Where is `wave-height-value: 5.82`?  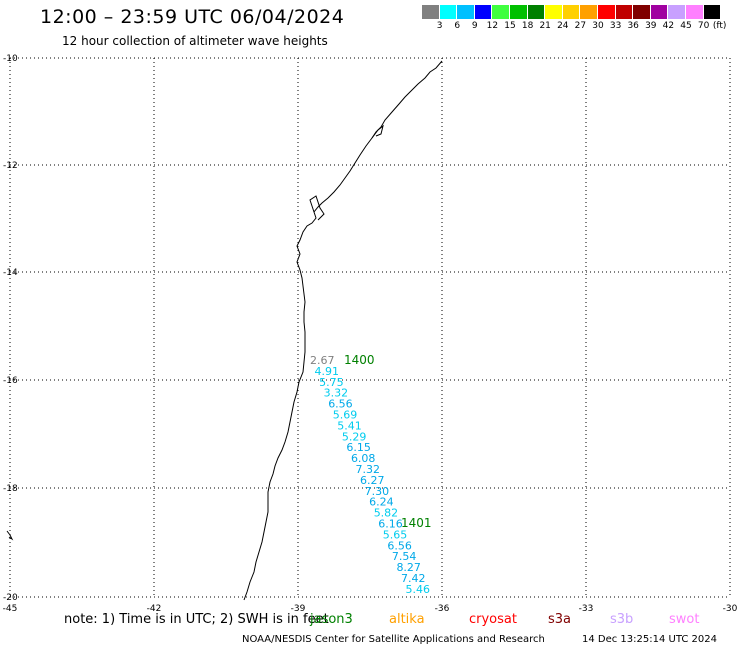 wave-height-value: 5.82 is located at coordinates (386, 513).